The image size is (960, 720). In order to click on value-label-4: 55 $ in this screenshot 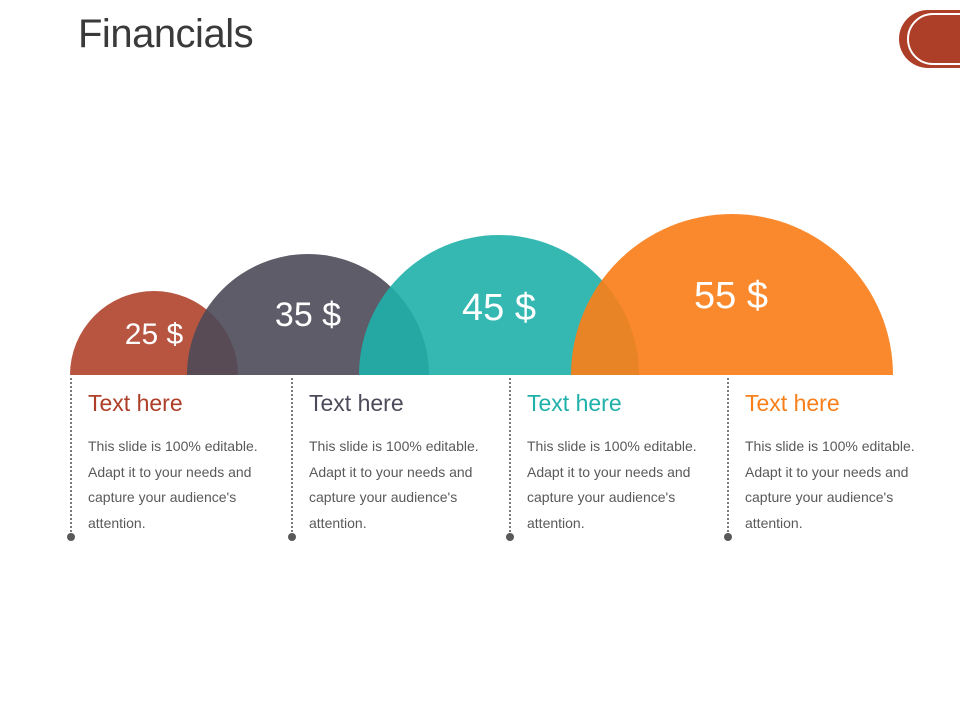, I will do `click(731, 296)`.